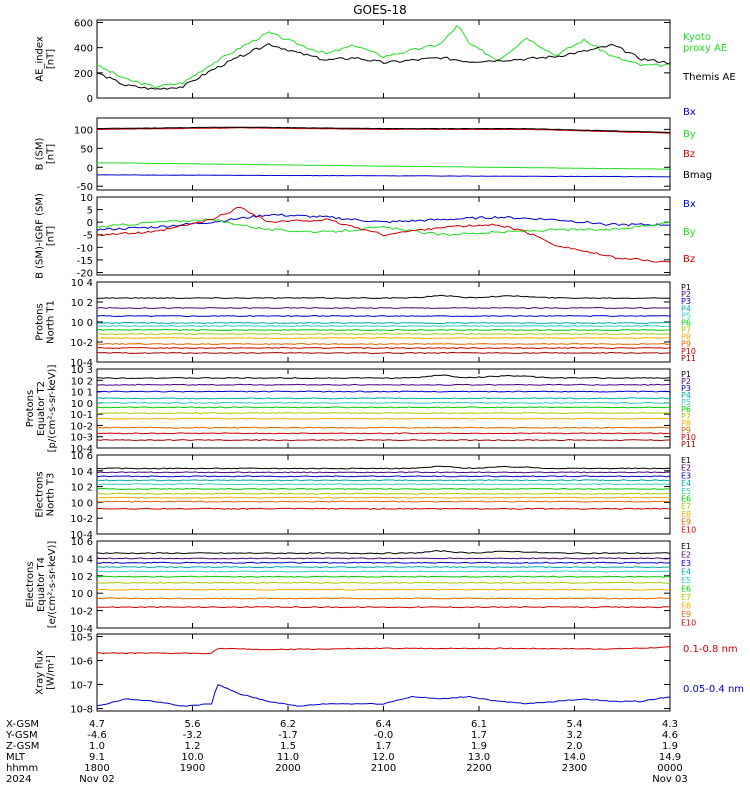 This screenshot has width=750, height=800. What do you see at coordinates (40, 236) in the screenshot?
I see `y-axis-label: B (SM)-IGRF (SM)` at bounding box center [40, 236].